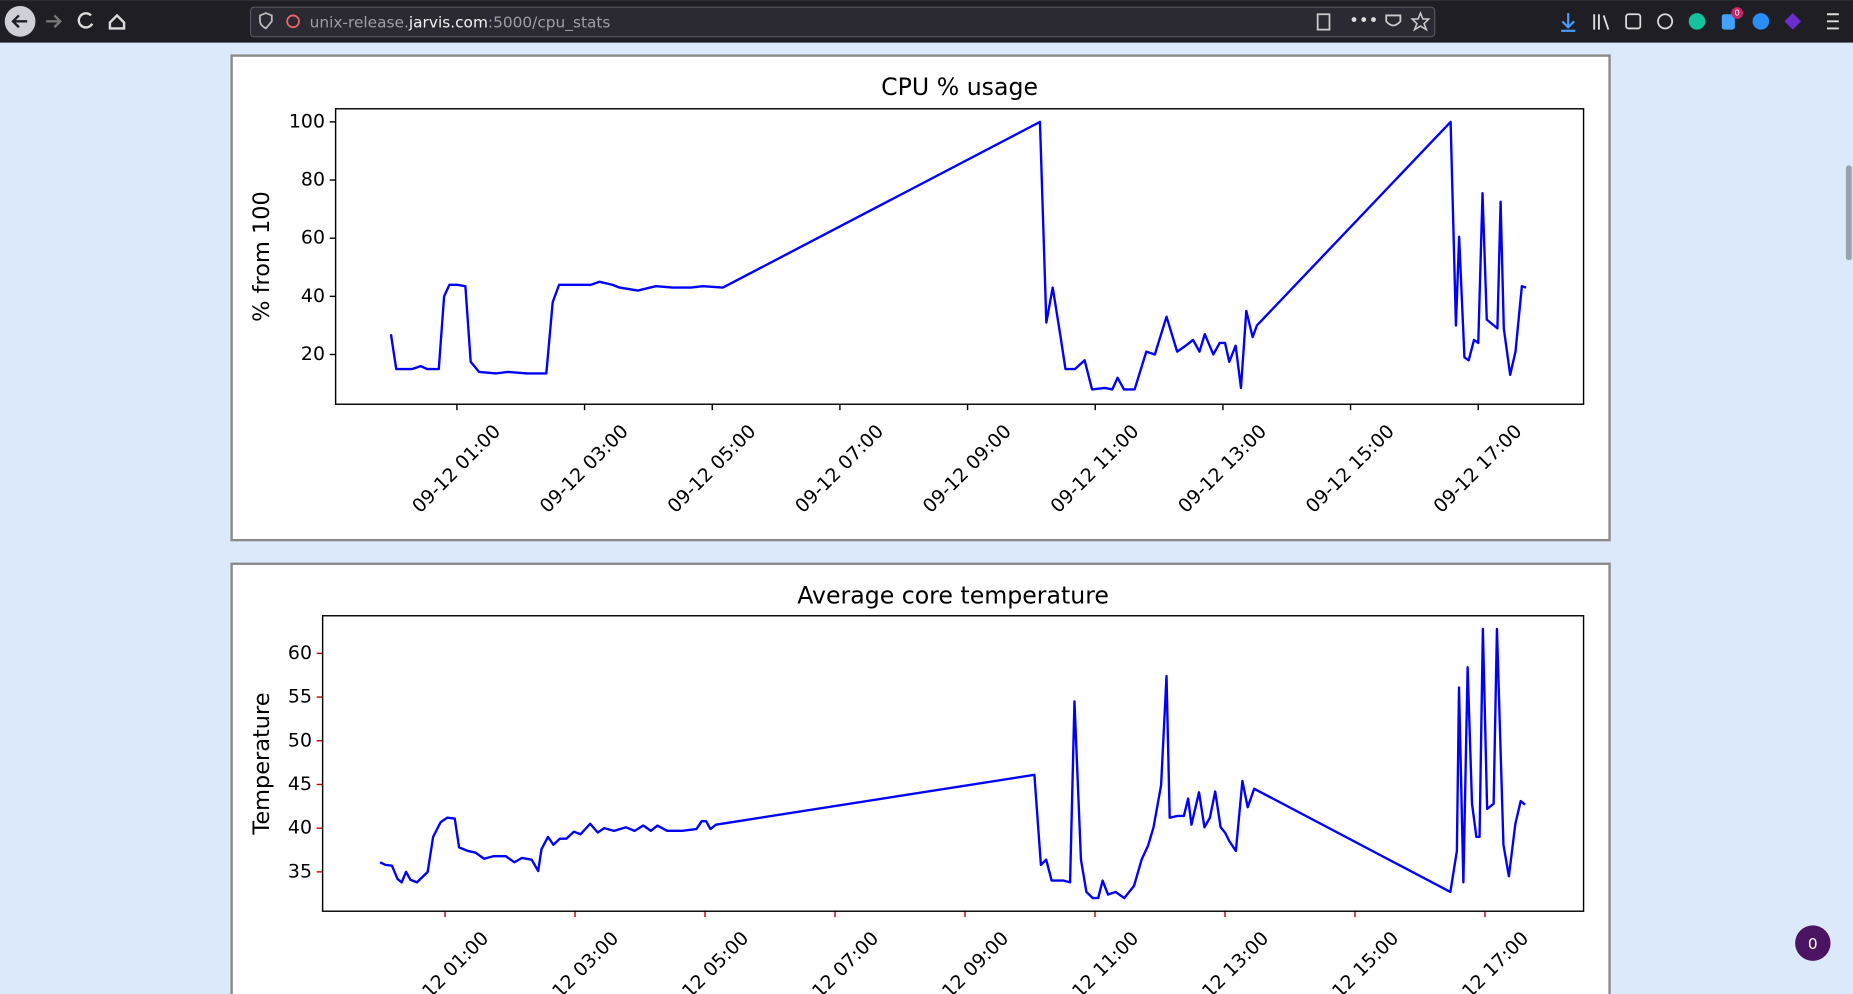  Describe the element at coordinates (313, 180) in the screenshot. I see `y-tick-label: 80` at that location.